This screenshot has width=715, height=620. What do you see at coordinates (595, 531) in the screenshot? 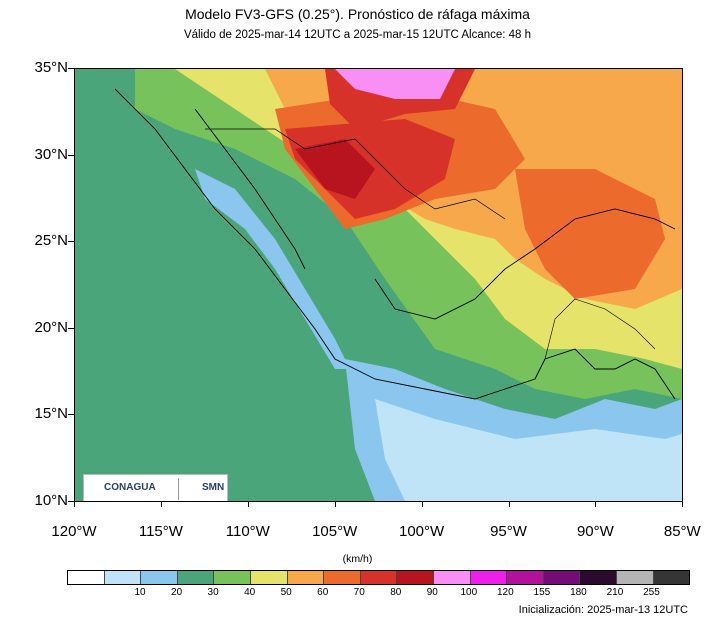
I see `lon-label: 90°W` at bounding box center [595, 531].